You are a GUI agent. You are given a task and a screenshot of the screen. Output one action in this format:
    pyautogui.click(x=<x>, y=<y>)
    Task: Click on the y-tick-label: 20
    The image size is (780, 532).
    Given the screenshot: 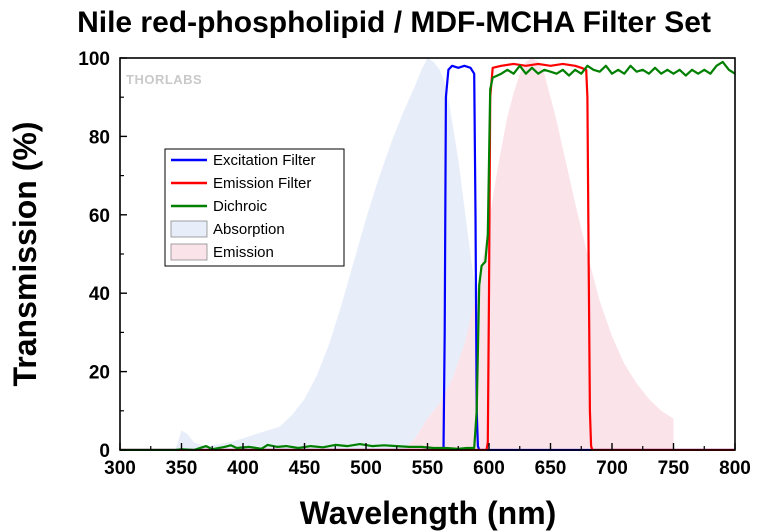 What is the action you would take?
    pyautogui.click(x=99, y=373)
    